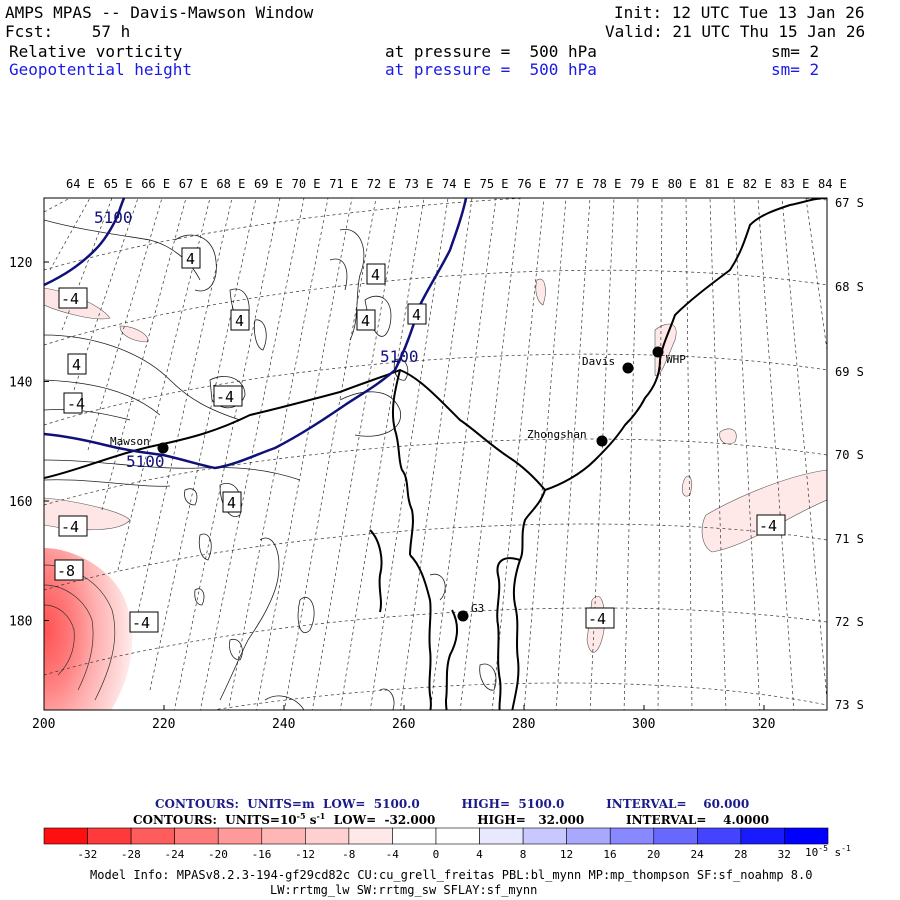 This screenshot has height=900, width=900. I want to click on svg-text: Zhongshan, so click(557, 434).